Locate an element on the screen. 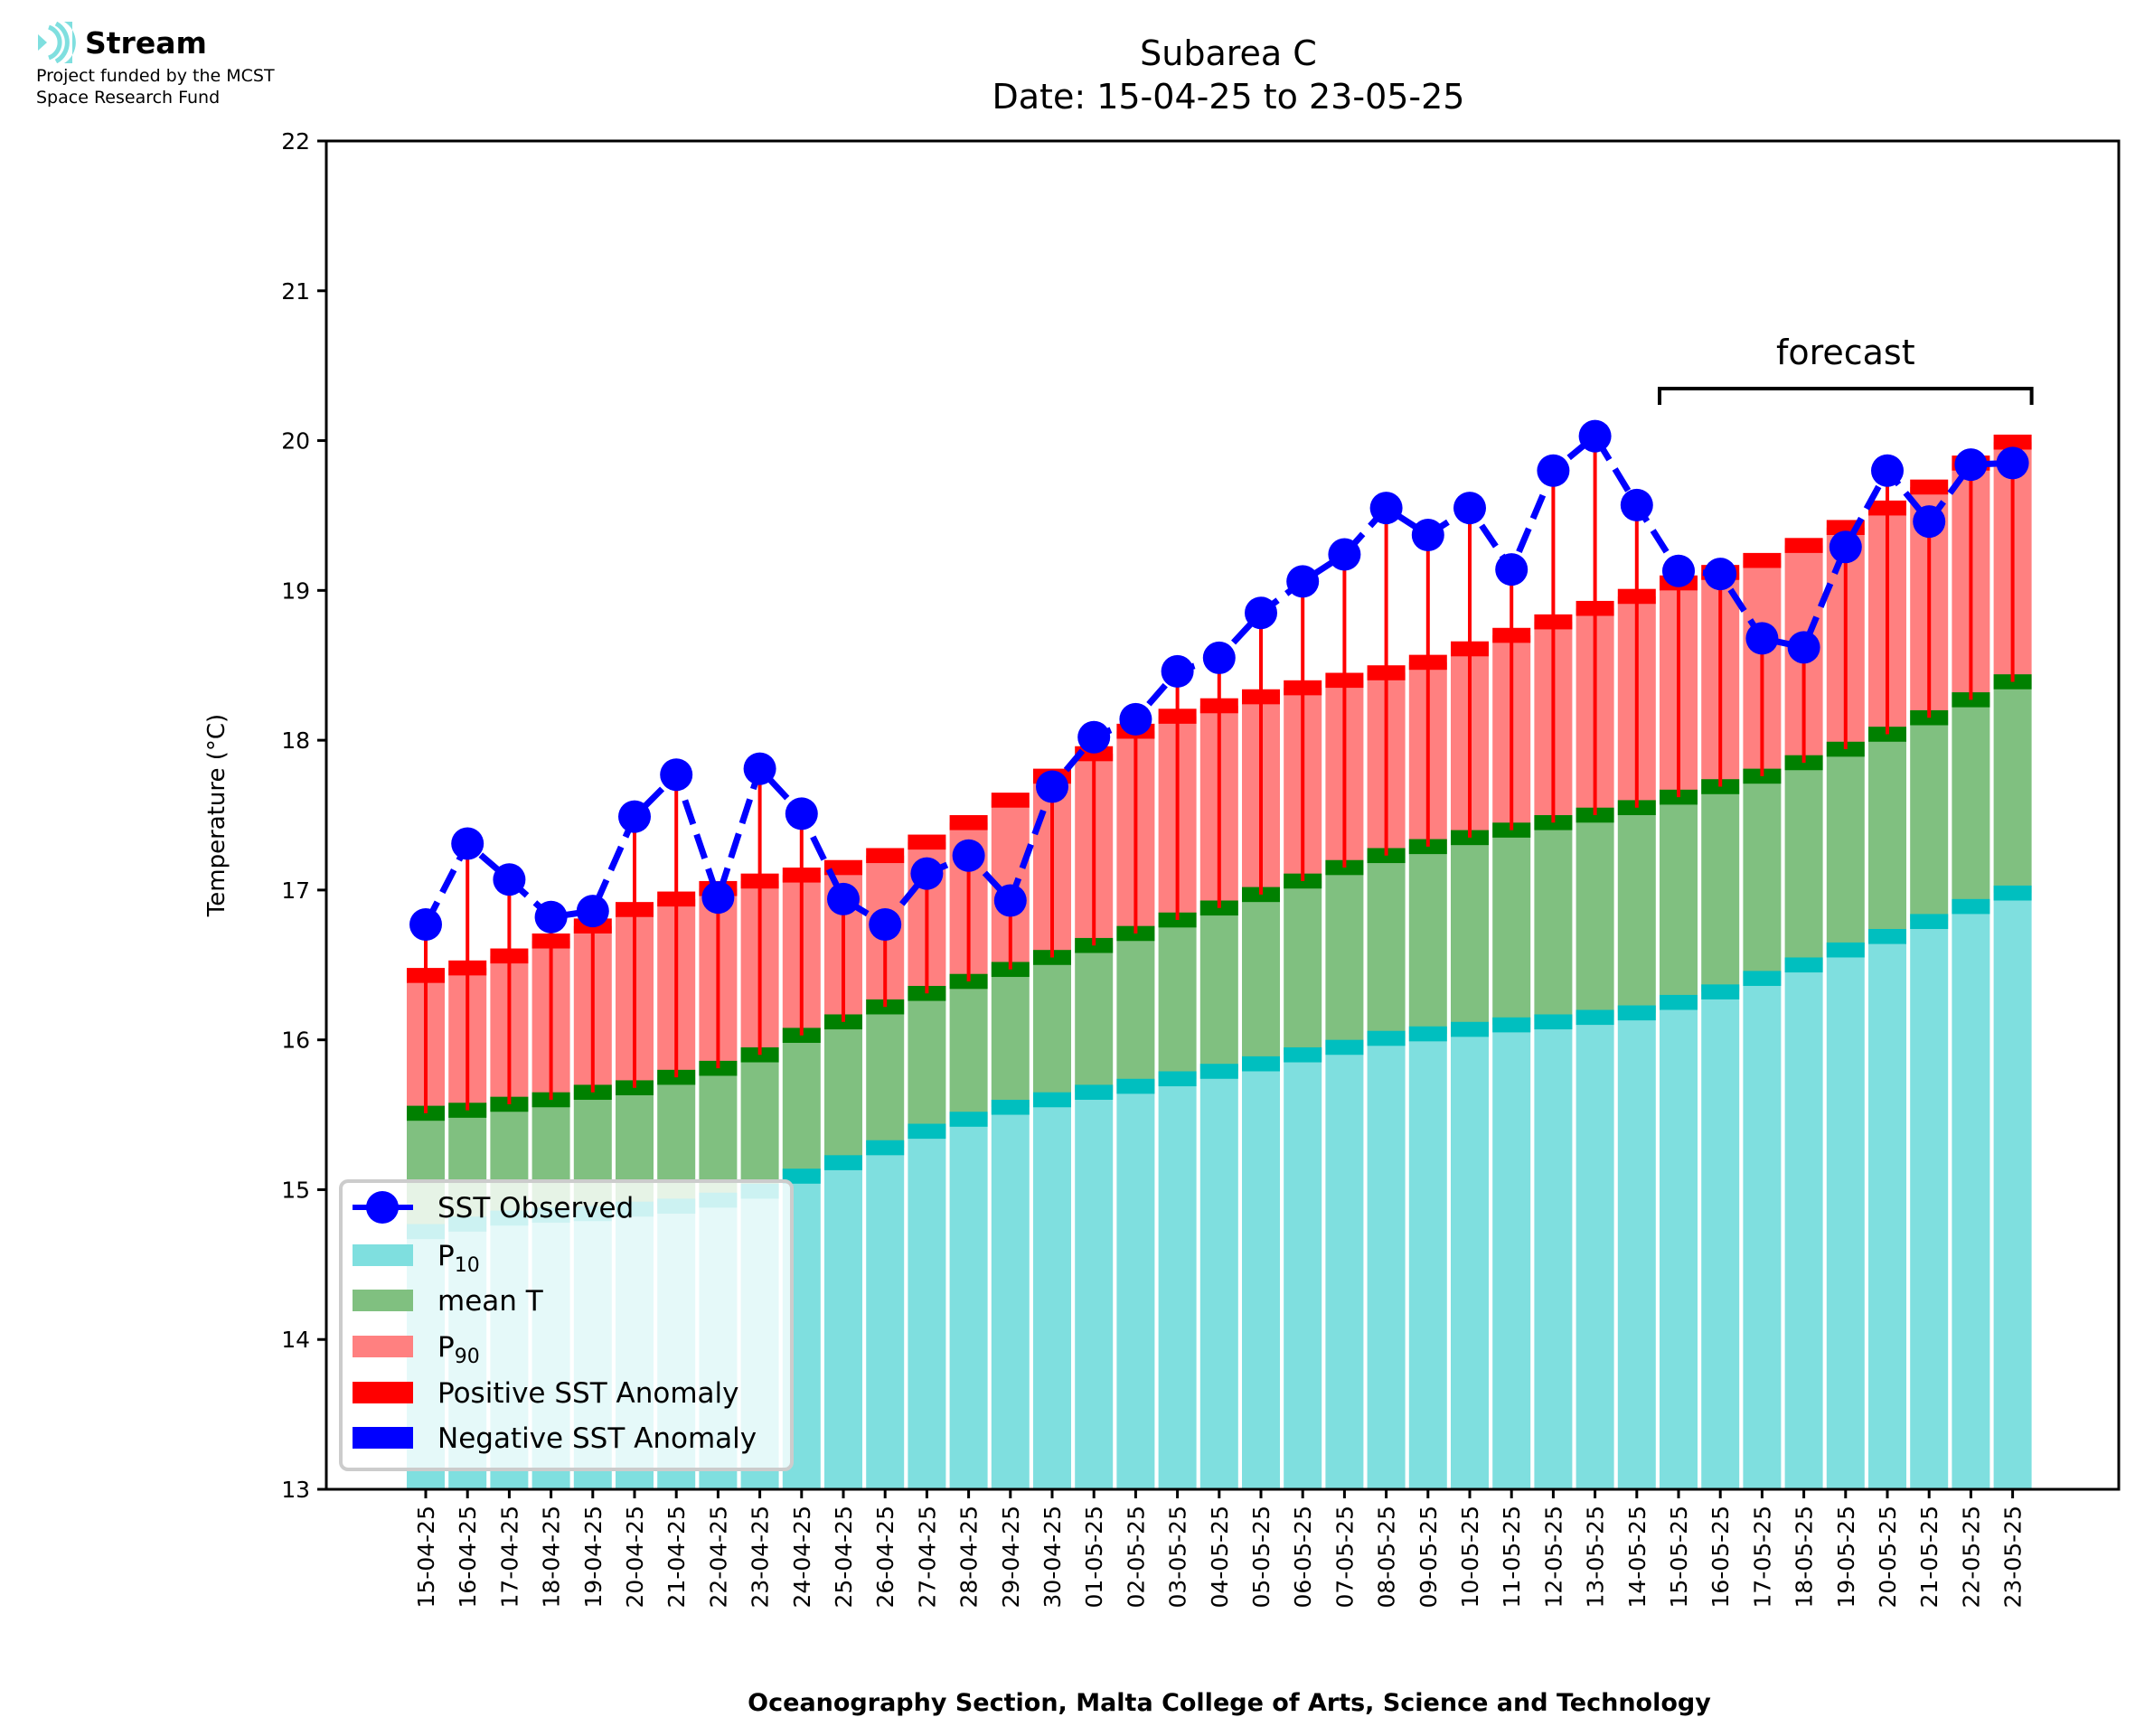 The height and width of the screenshot is (1736, 2154). x-tick-label: 05-05-25 is located at coordinates (1261, 1557).